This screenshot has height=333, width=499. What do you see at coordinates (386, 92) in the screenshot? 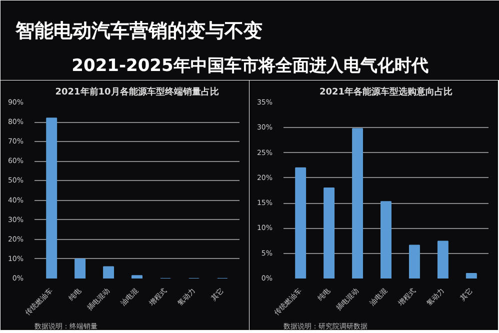
I see `chart-title: 2021年各能源车型选购意向占比` at bounding box center [386, 92].